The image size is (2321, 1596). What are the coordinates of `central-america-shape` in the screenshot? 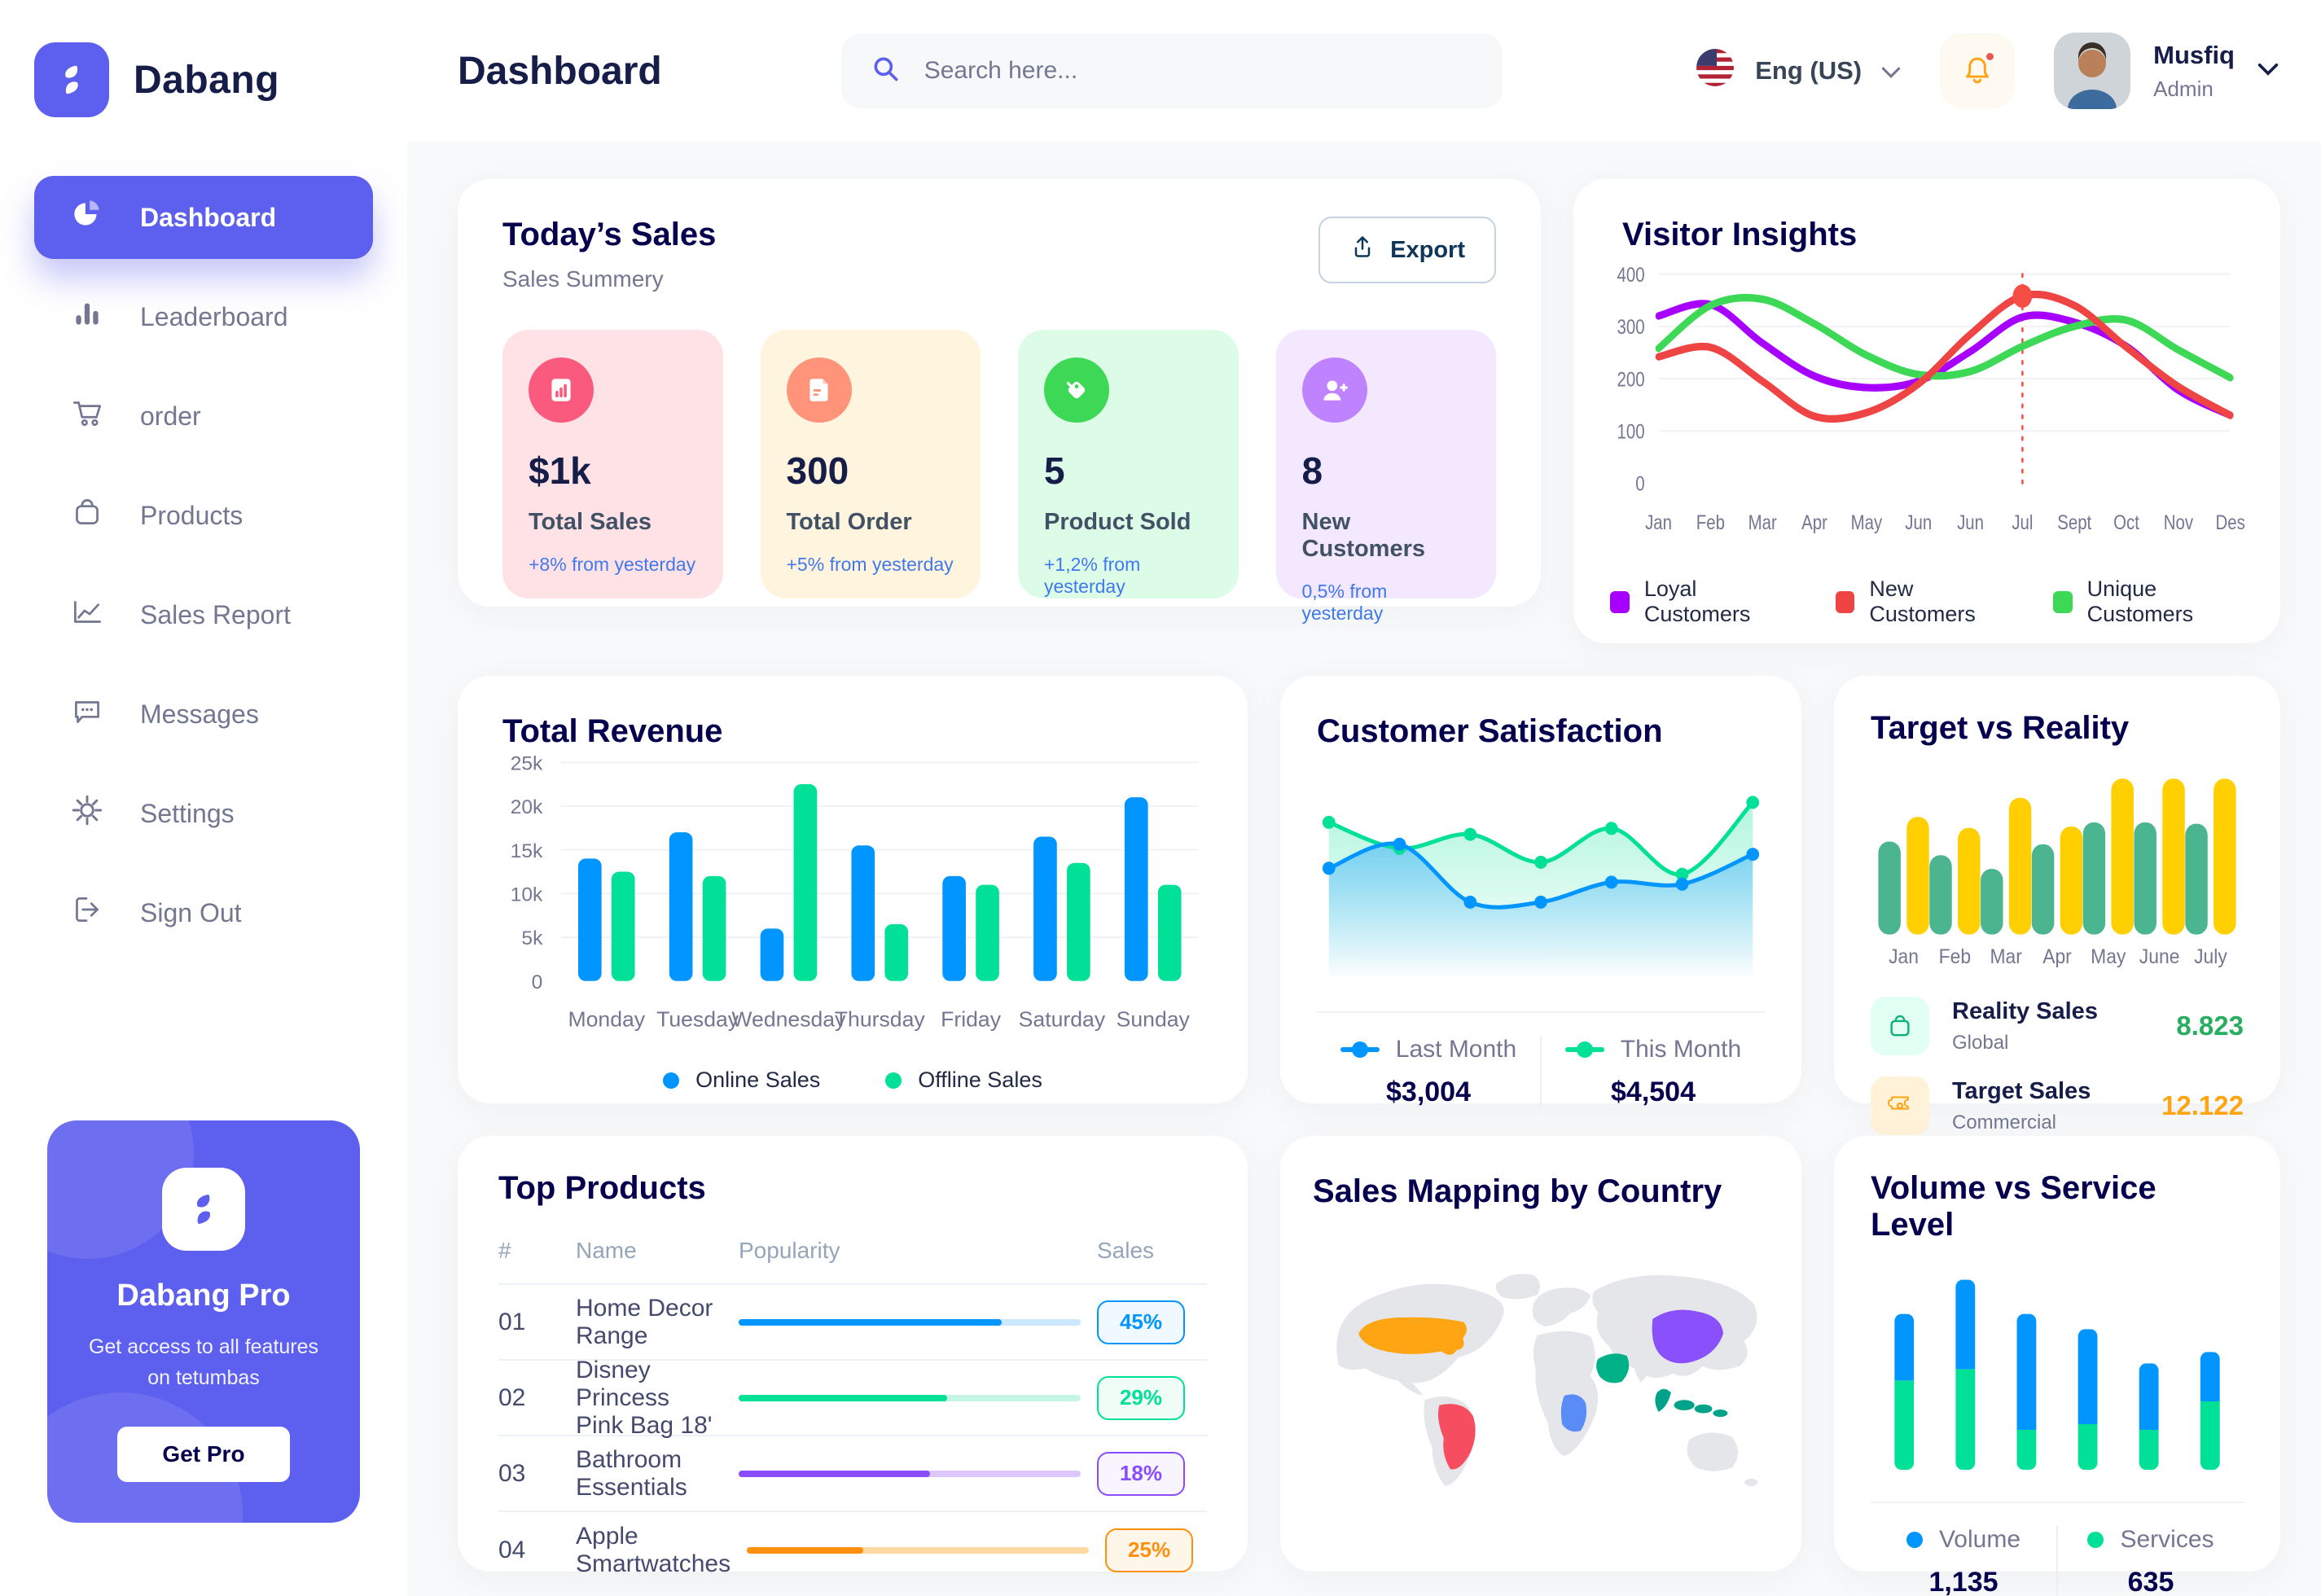 It's located at (1410, 1383).